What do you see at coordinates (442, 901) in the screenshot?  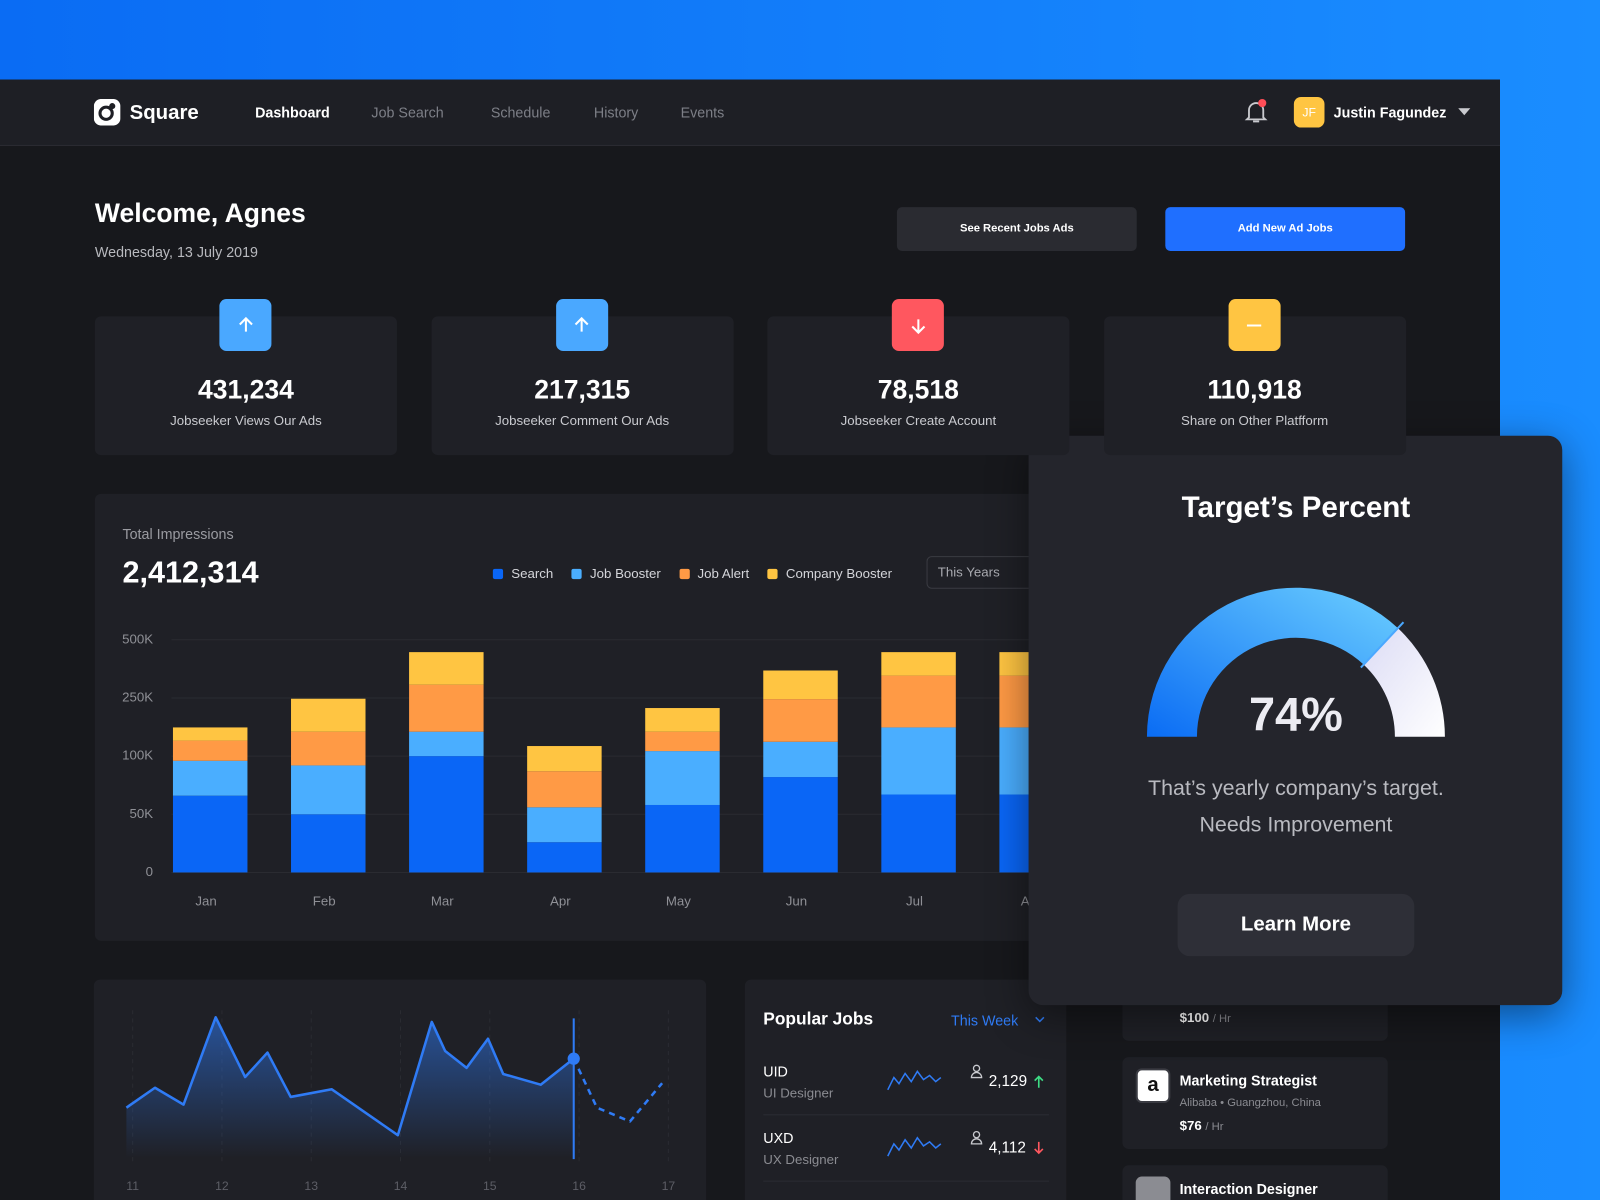 I see `x-tick-label: Mar` at bounding box center [442, 901].